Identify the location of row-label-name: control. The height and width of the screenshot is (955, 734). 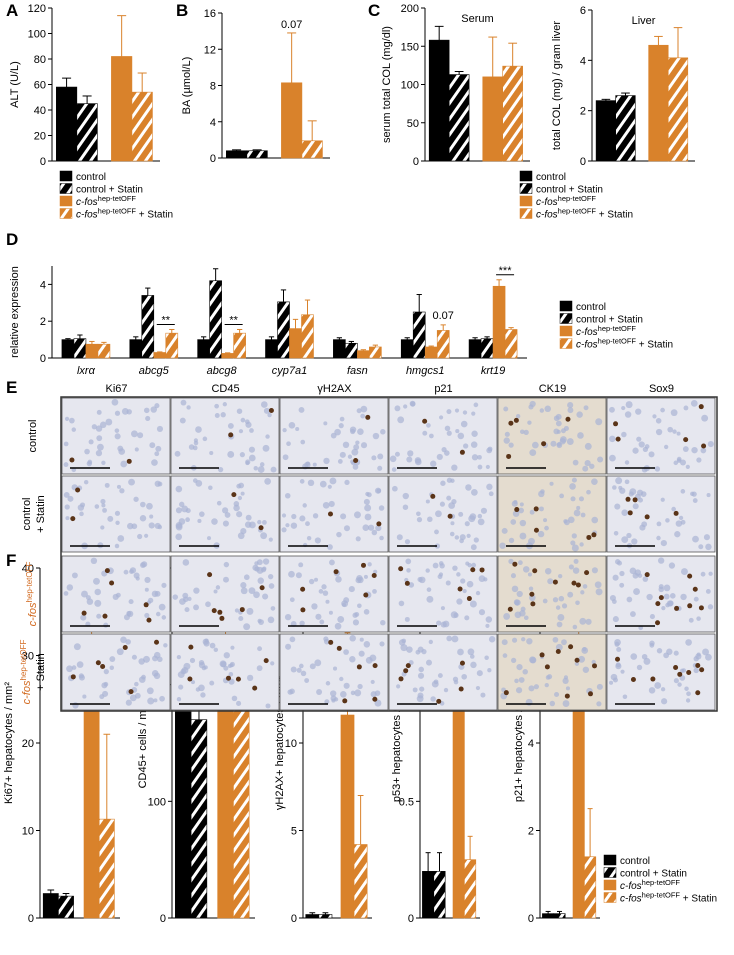
(33, 435).